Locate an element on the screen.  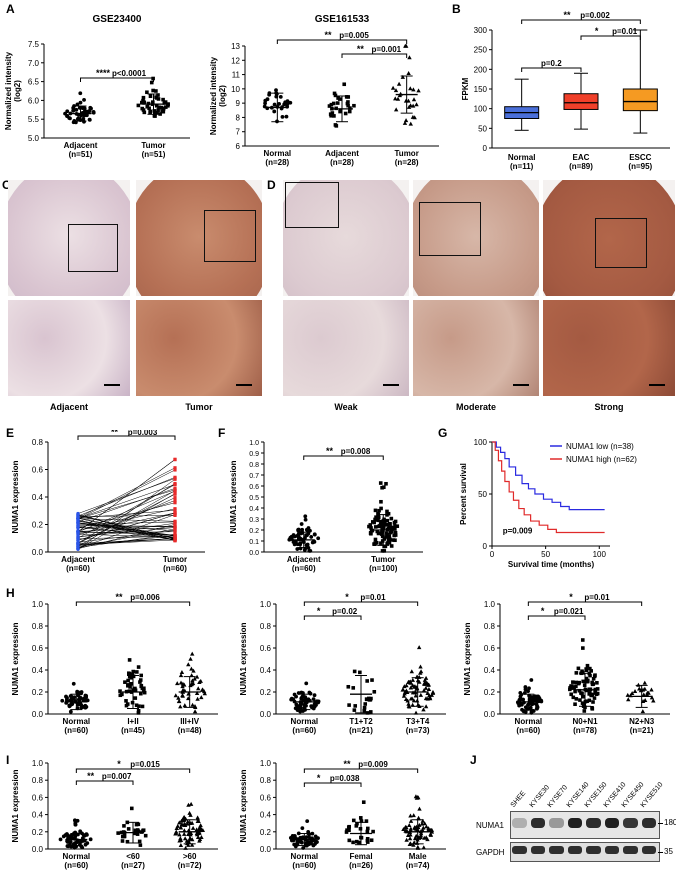
ihc-adjacent-overview is located at coordinates (69, 238).